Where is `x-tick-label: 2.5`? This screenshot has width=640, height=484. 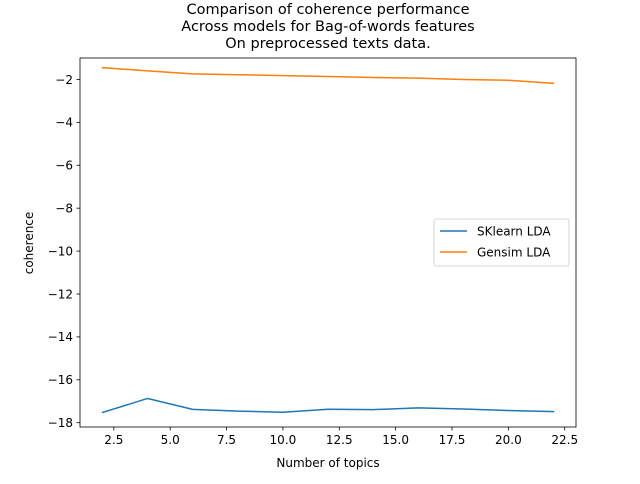
x-tick-label: 2.5 is located at coordinates (113, 440).